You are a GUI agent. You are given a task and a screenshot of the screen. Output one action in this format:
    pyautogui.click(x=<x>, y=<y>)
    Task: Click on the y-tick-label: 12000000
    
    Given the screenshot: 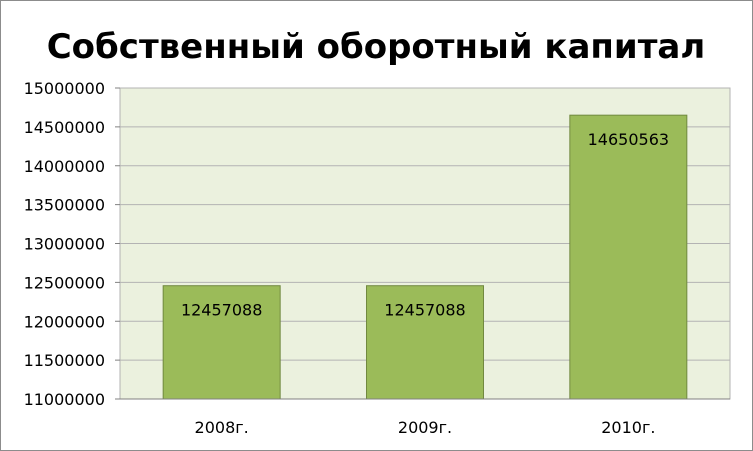 What is the action you would take?
    pyautogui.click(x=64, y=321)
    